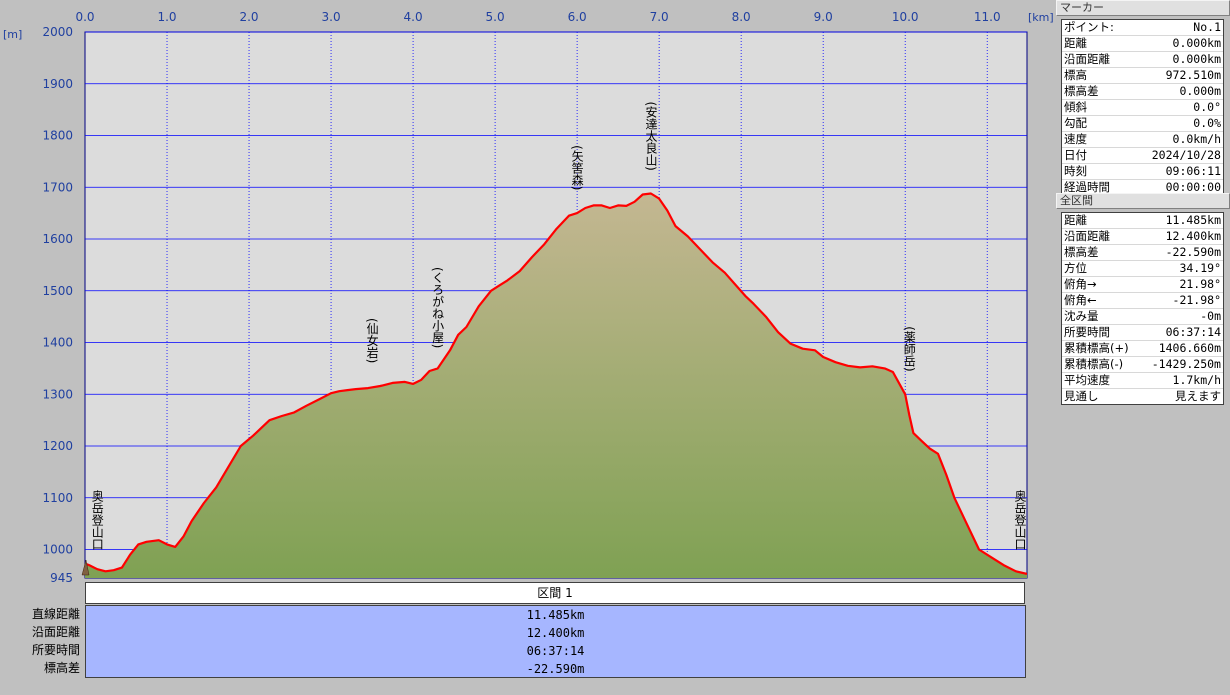 This screenshot has height=695, width=1230. Describe the element at coordinates (1189, 348) in the screenshot. I see `info-value: 1406.660m` at that location.